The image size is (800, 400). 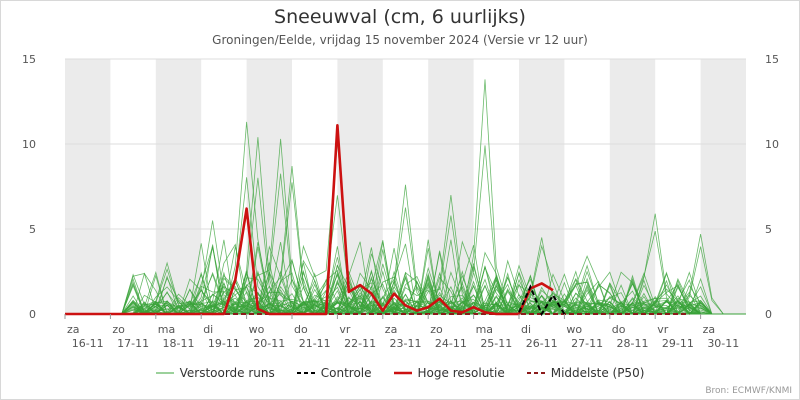 What do you see at coordinates (535, 373) in the screenshot?
I see `legend-swatch-median` at bounding box center [535, 373].